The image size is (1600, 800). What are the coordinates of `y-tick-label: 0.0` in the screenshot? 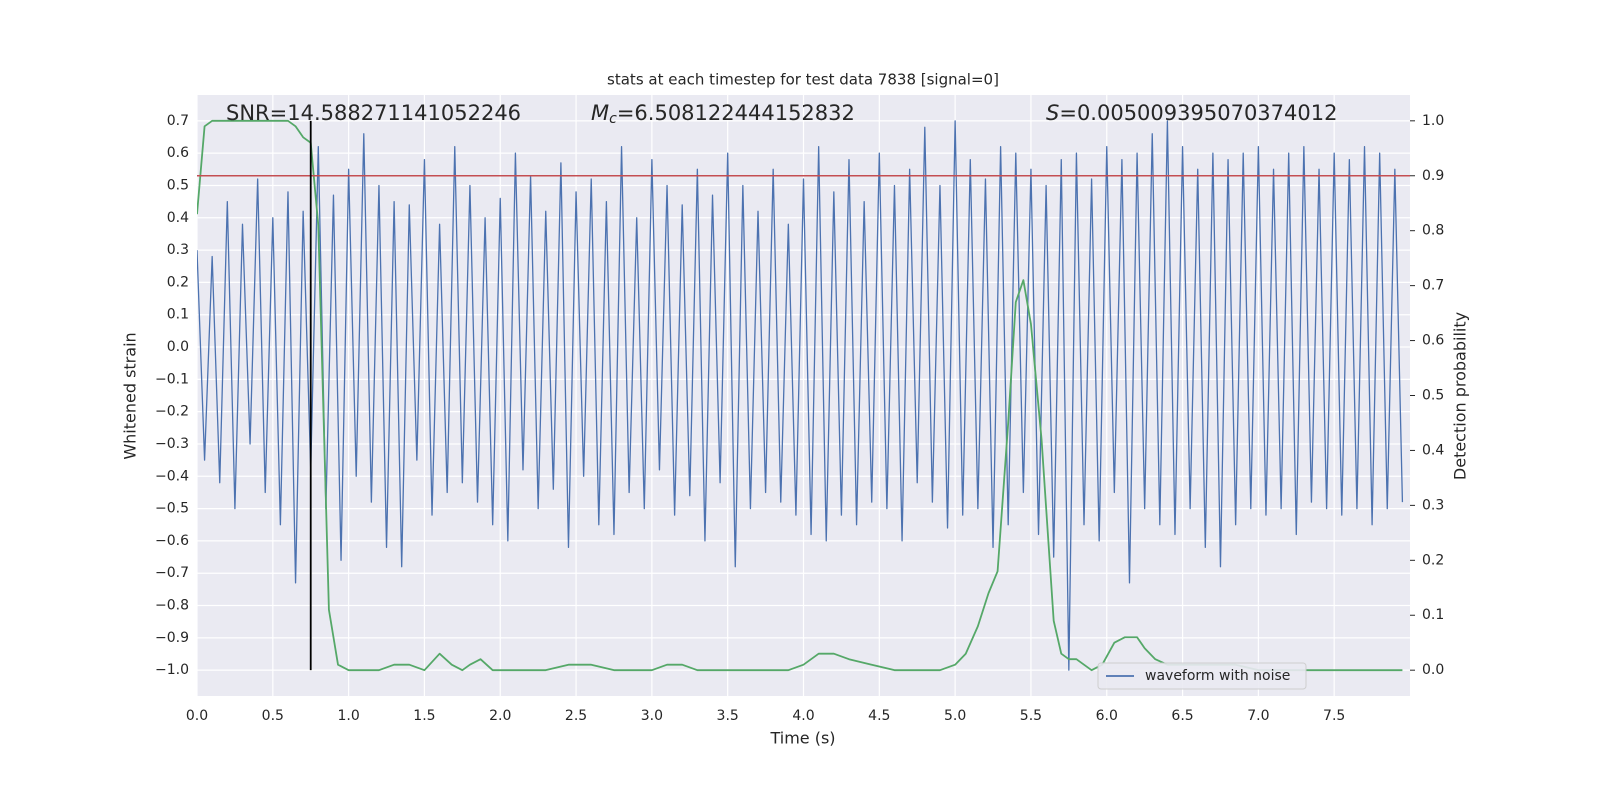 It's located at (178, 347).